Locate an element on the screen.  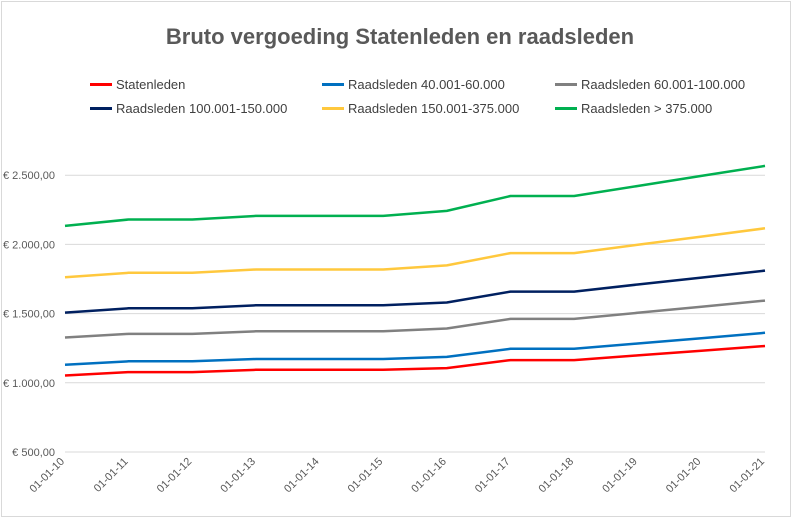
x-tick-label: 01-01-16 is located at coordinates (429, 476).